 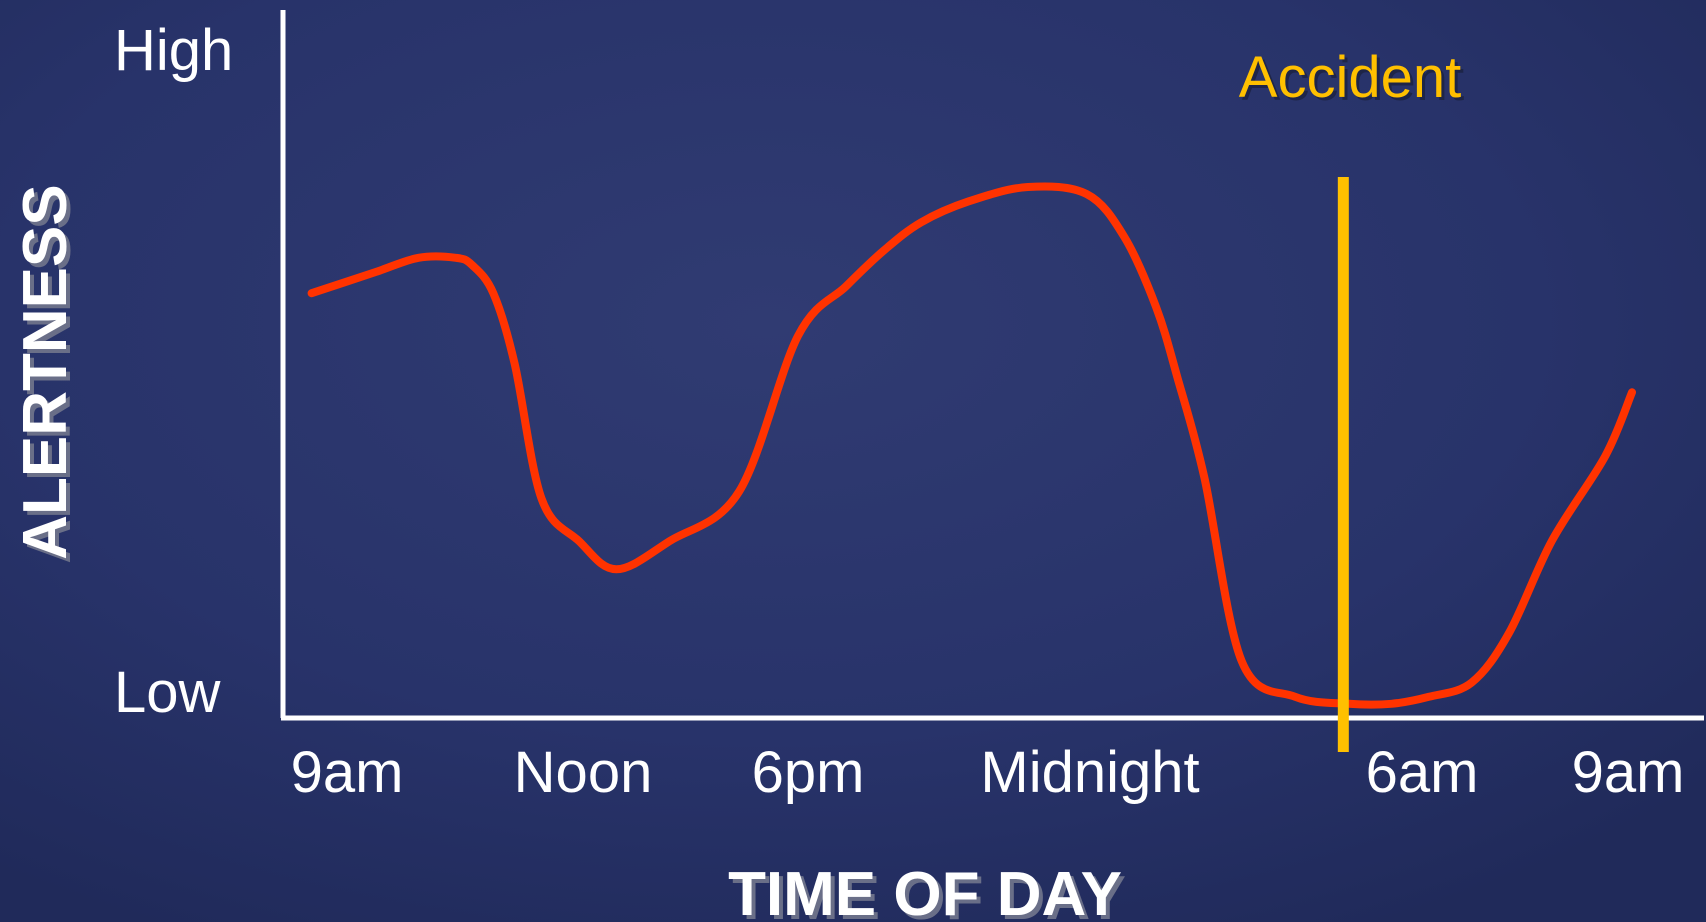 What do you see at coordinates (583, 772) in the screenshot?
I see `x-tick-label: Noon` at bounding box center [583, 772].